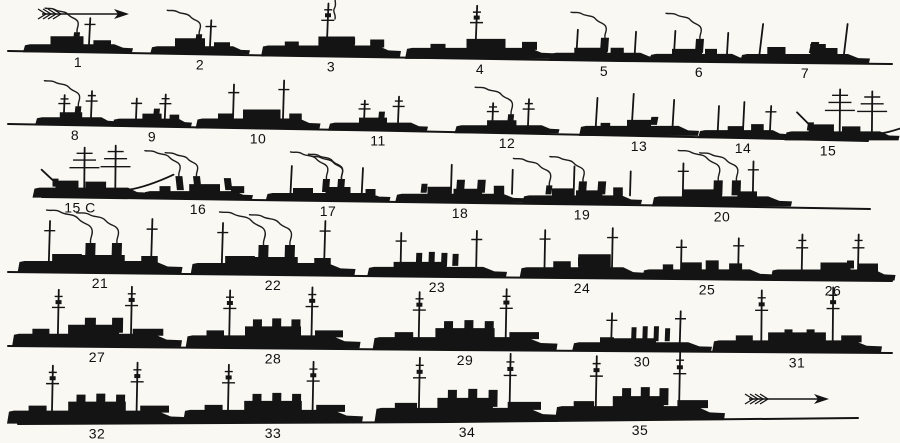 This screenshot has height=443, width=900. What do you see at coordinates (83, 14) in the screenshot?
I see `course-arrow-top-left-feathered-arrow-icon` at bounding box center [83, 14].